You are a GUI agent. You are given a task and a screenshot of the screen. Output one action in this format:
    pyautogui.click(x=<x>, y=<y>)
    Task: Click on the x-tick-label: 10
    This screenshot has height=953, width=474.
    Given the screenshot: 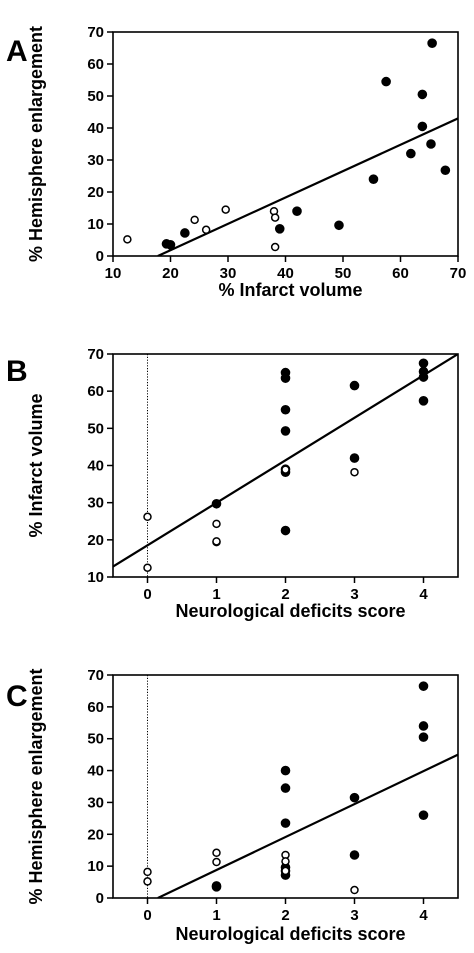 What is the action you would take?
    pyautogui.click(x=113, y=273)
    